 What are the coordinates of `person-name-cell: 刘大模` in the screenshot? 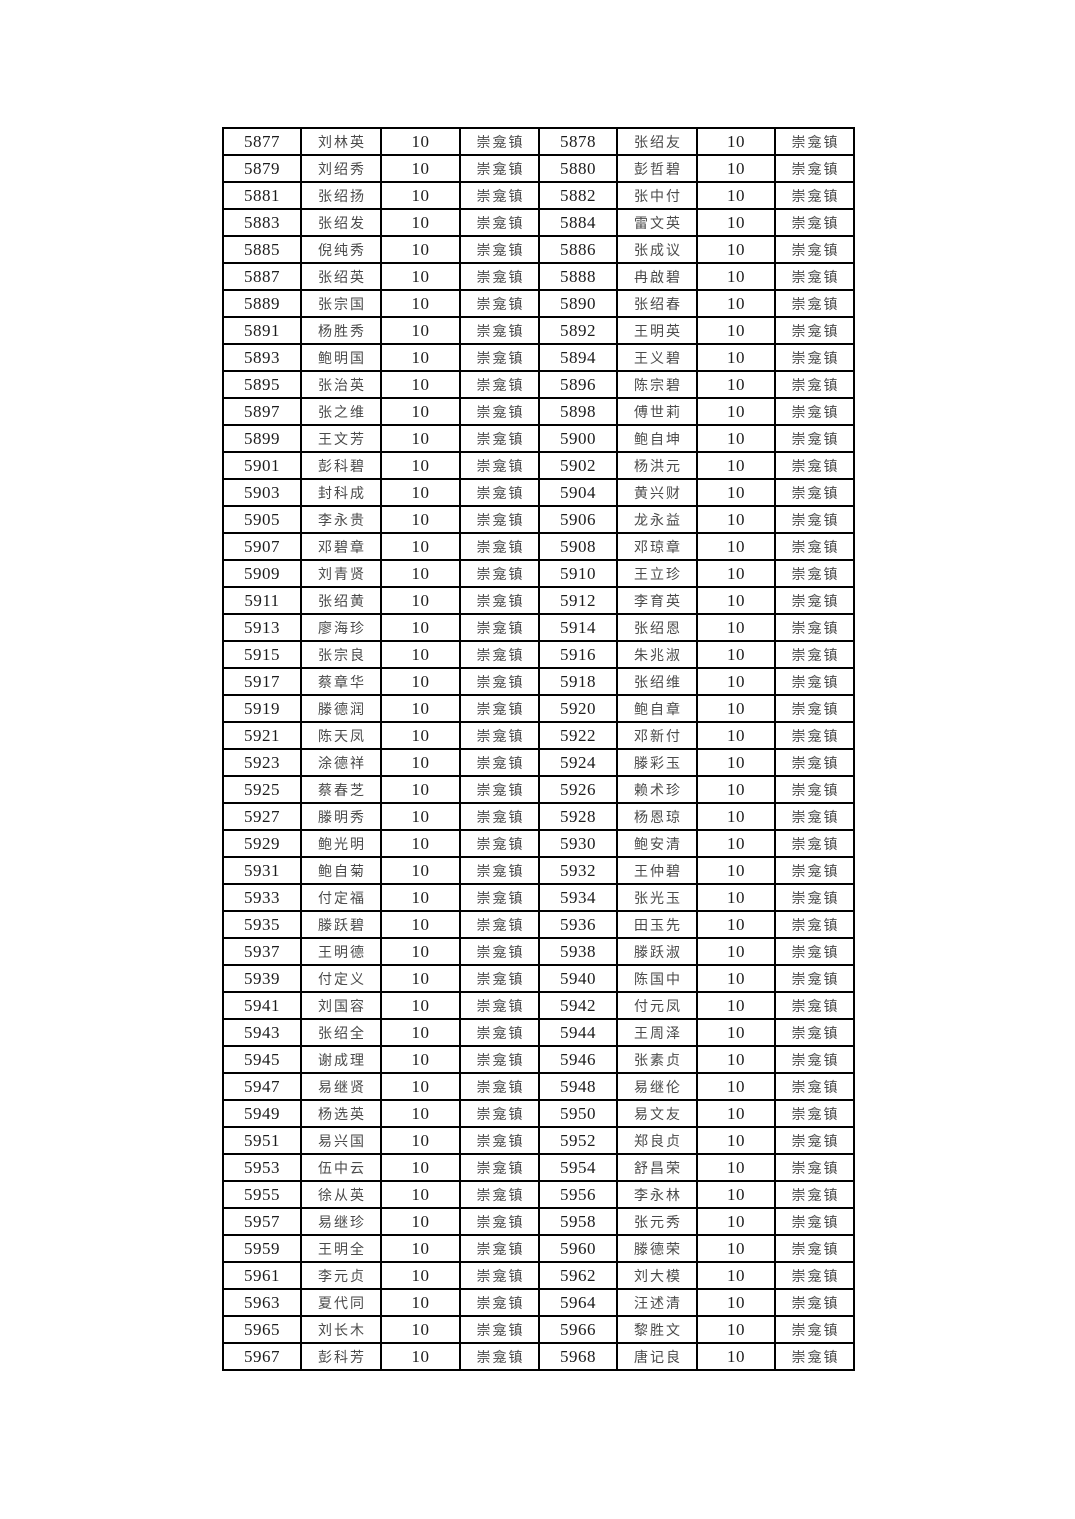 It's located at (657, 1275).